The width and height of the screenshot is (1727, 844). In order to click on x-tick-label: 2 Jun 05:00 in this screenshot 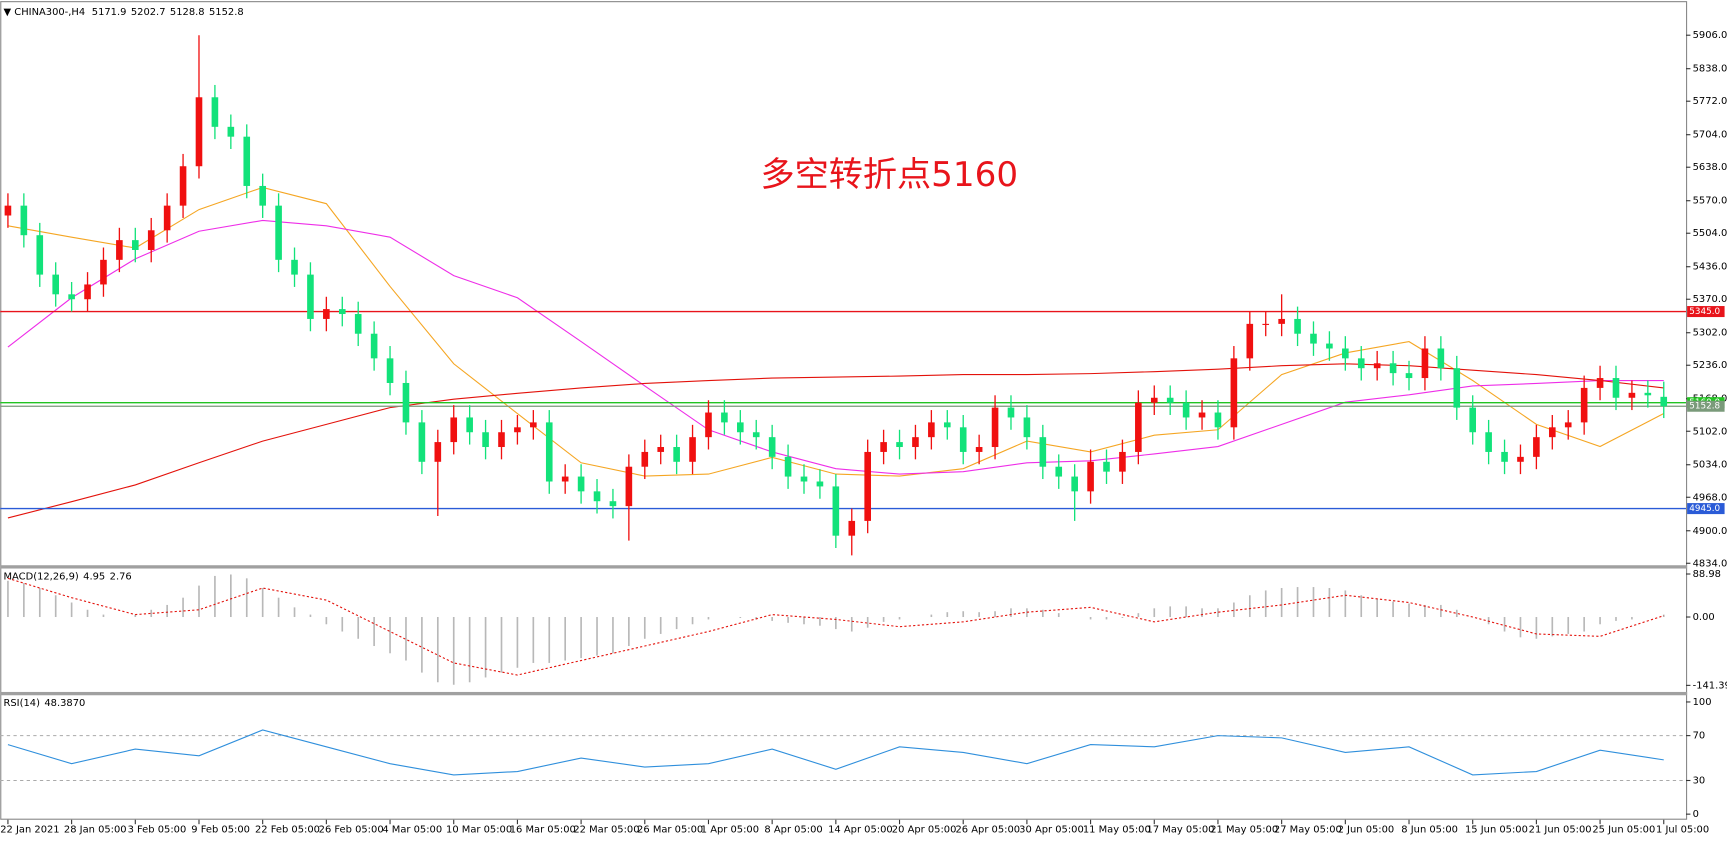, I will do `click(1366, 830)`.